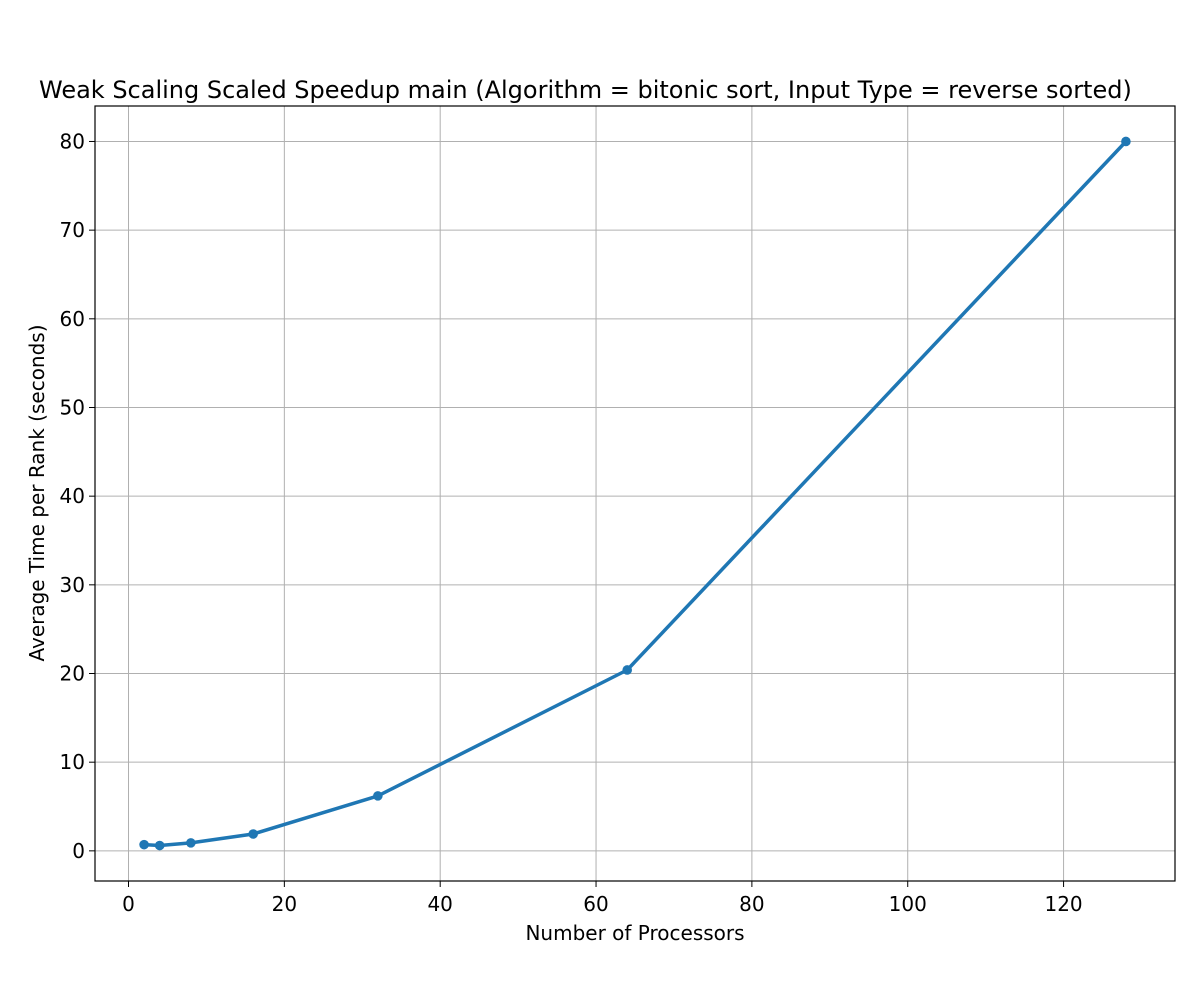  What do you see at coordinates (72, 141) in the screenshot?
I see `y-tick-label: 80` at bounding box center [72, 141].